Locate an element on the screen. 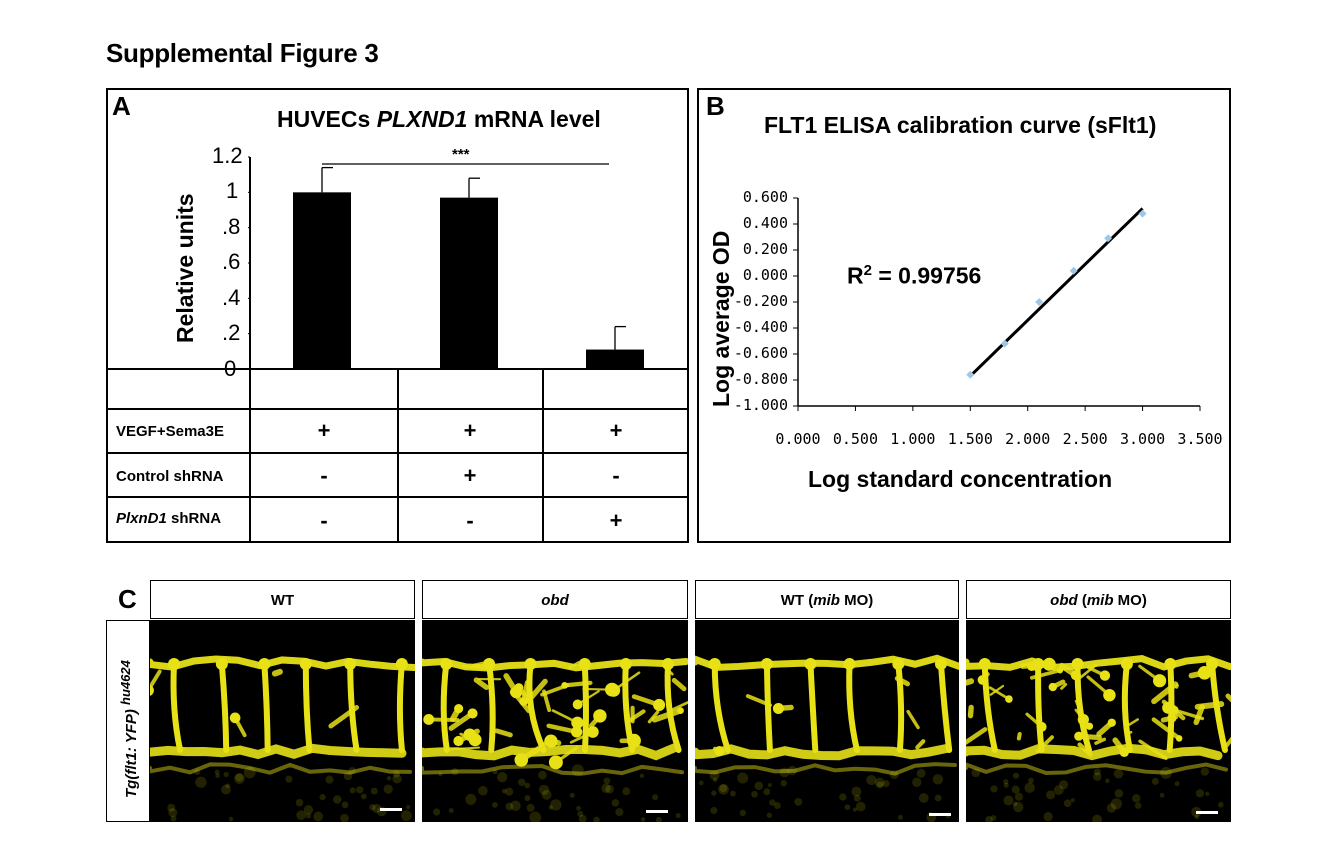  panel-b-label: B is located at coordinates (715, 106).